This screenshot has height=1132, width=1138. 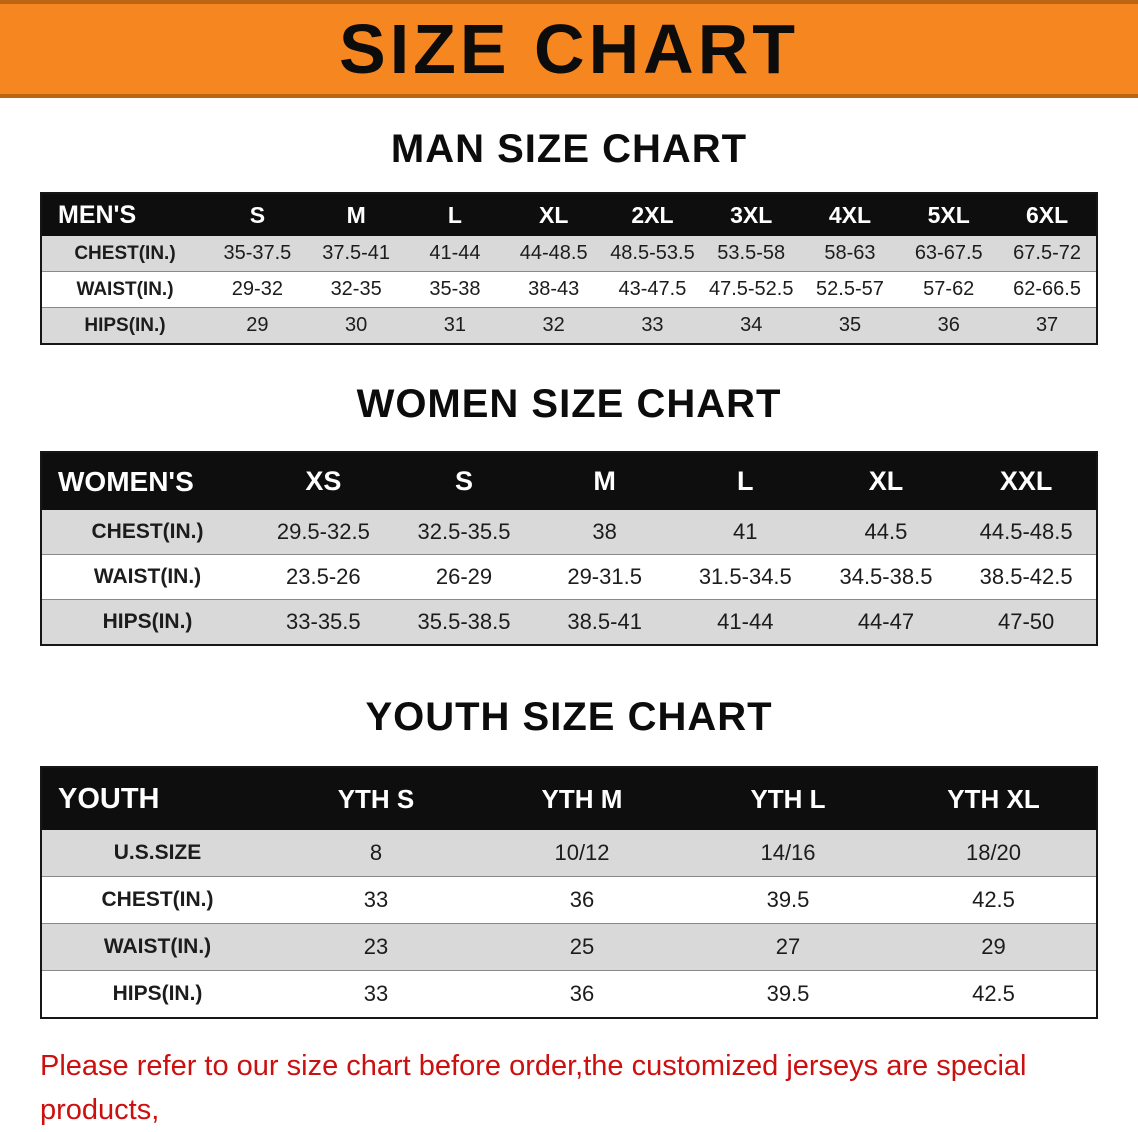 What do you see at coordinates (323, 481) in the screenshot?
I see `size-column-header: XS` at bounding box center [323, 481].